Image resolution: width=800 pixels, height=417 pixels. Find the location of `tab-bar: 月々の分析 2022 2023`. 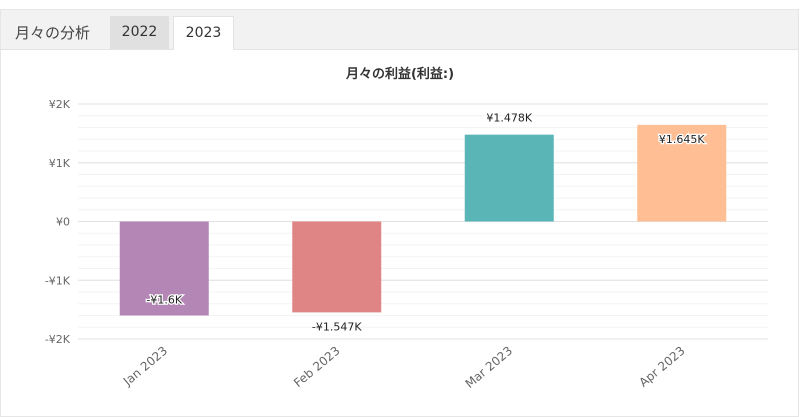

tab-bar: 月々の分析 2022 2023 is located at coordinates (399, 30).